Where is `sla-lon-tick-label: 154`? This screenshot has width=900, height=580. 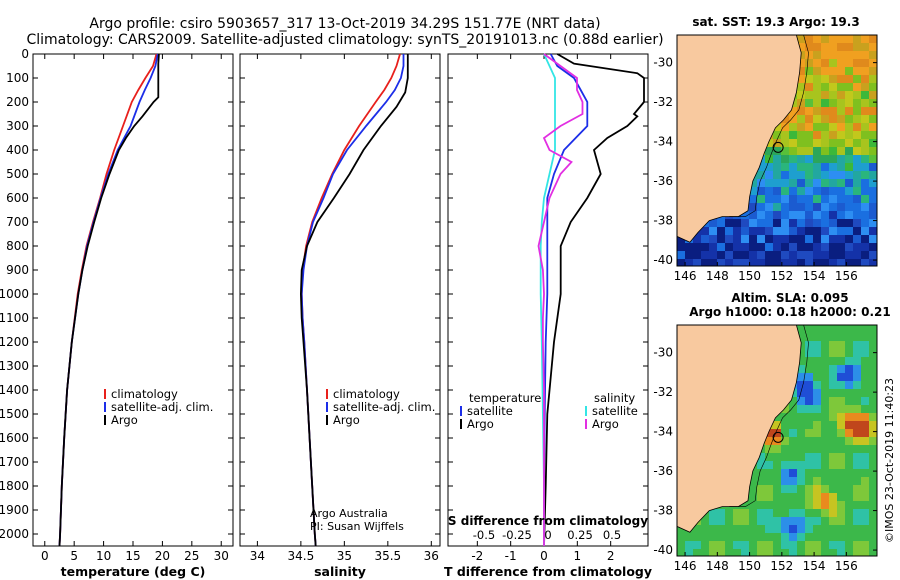
sla-lon-tick-label: 154 is located at coordinates (814, 566).